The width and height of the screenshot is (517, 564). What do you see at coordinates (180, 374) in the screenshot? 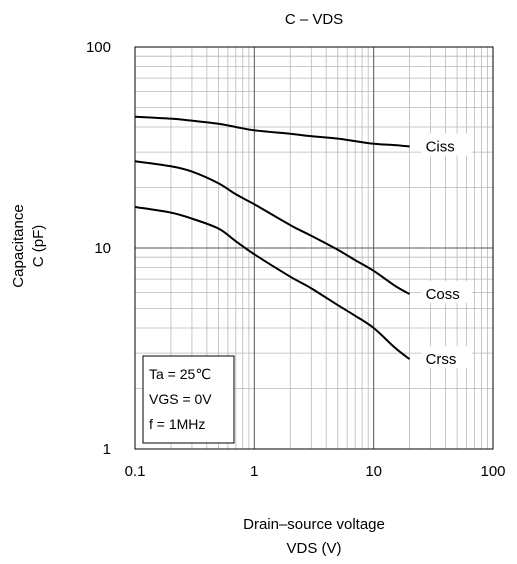
I see `condition-temperature: Ta = 25℃` at bounding box center [180, 374].